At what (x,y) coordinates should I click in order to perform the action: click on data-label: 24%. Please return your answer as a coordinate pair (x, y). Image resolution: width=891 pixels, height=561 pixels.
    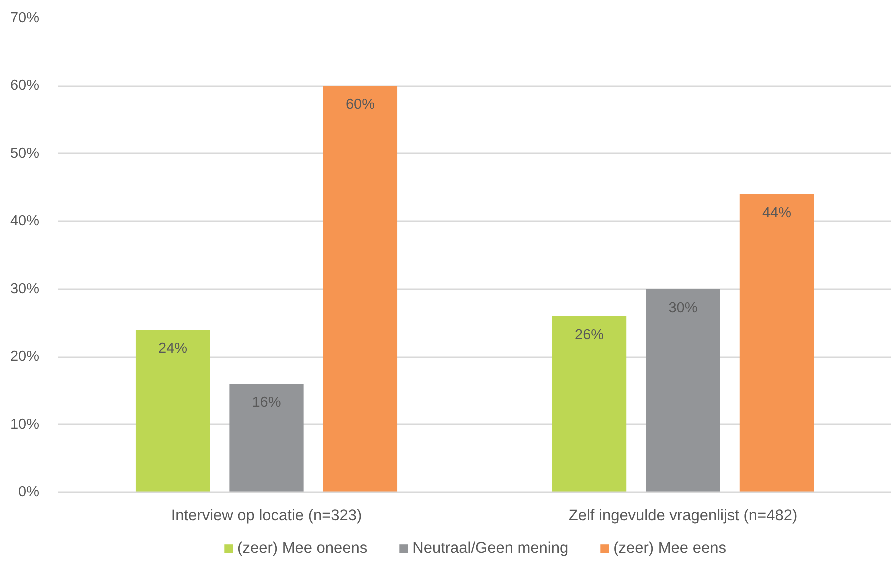
    Looking at the image, I should click on (173, 348).